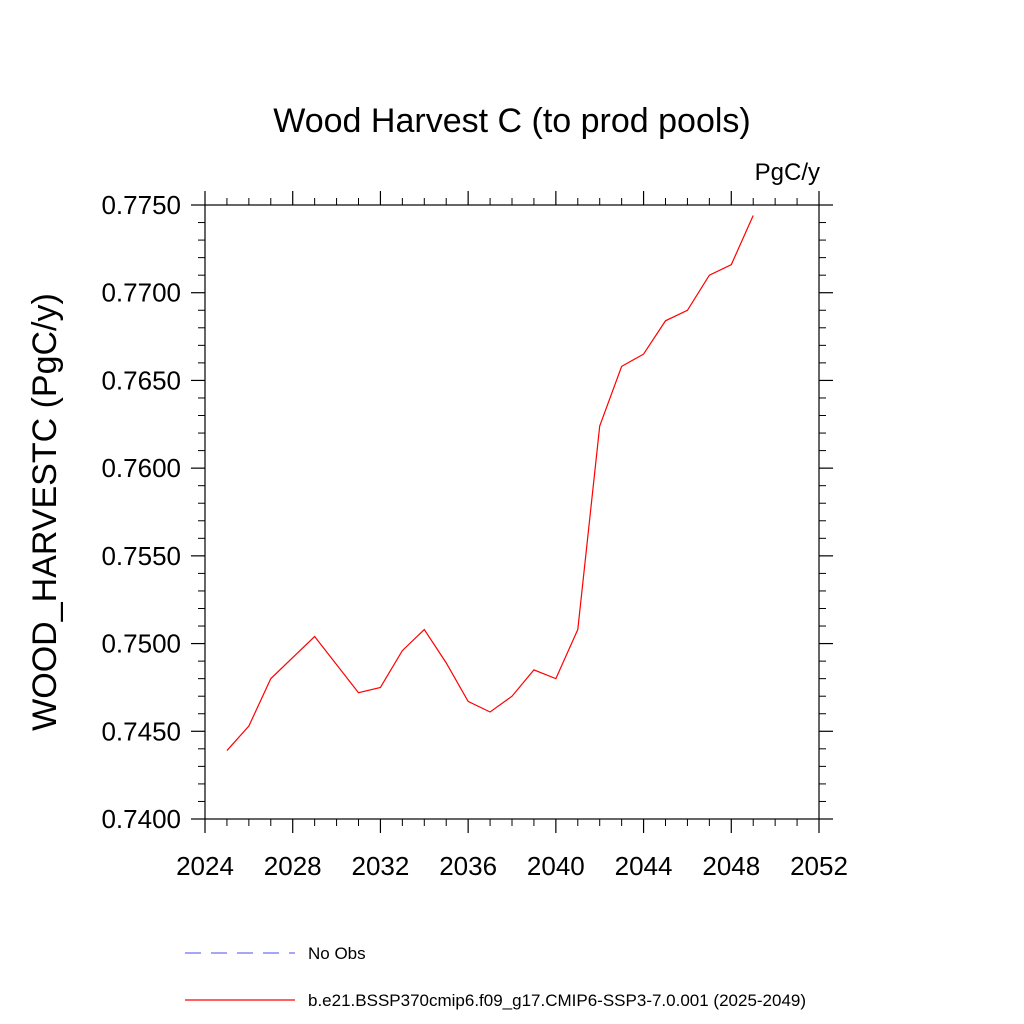 This screenshot has height=1024, width=1024. What do you see at coordinates (141, 556) in the screenshot?
I see `y-tick-label: 0.7550` at bounding box center [141, 556].